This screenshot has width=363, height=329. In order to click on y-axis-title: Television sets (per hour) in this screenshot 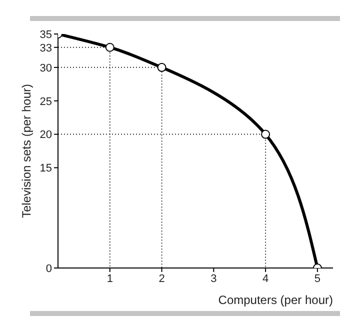, I will do `click(26, 151)`.